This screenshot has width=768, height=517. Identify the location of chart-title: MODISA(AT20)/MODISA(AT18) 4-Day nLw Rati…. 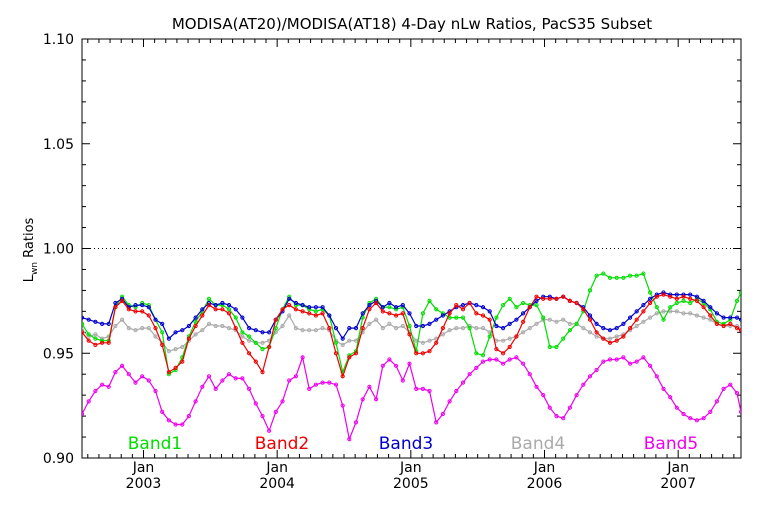
(412, 24).